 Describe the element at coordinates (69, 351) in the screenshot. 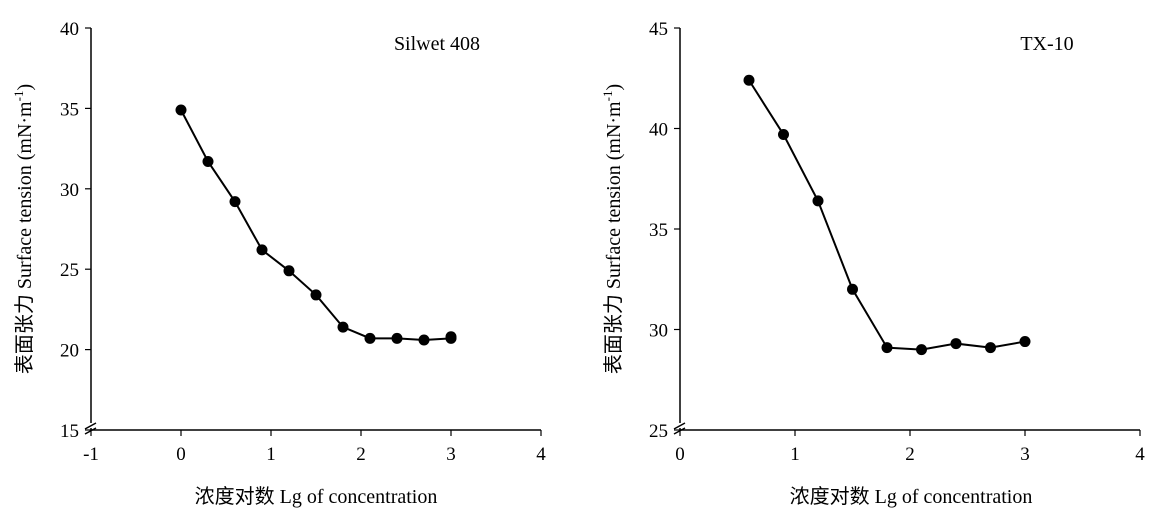

I see `y-tick-label: 20` at that location.